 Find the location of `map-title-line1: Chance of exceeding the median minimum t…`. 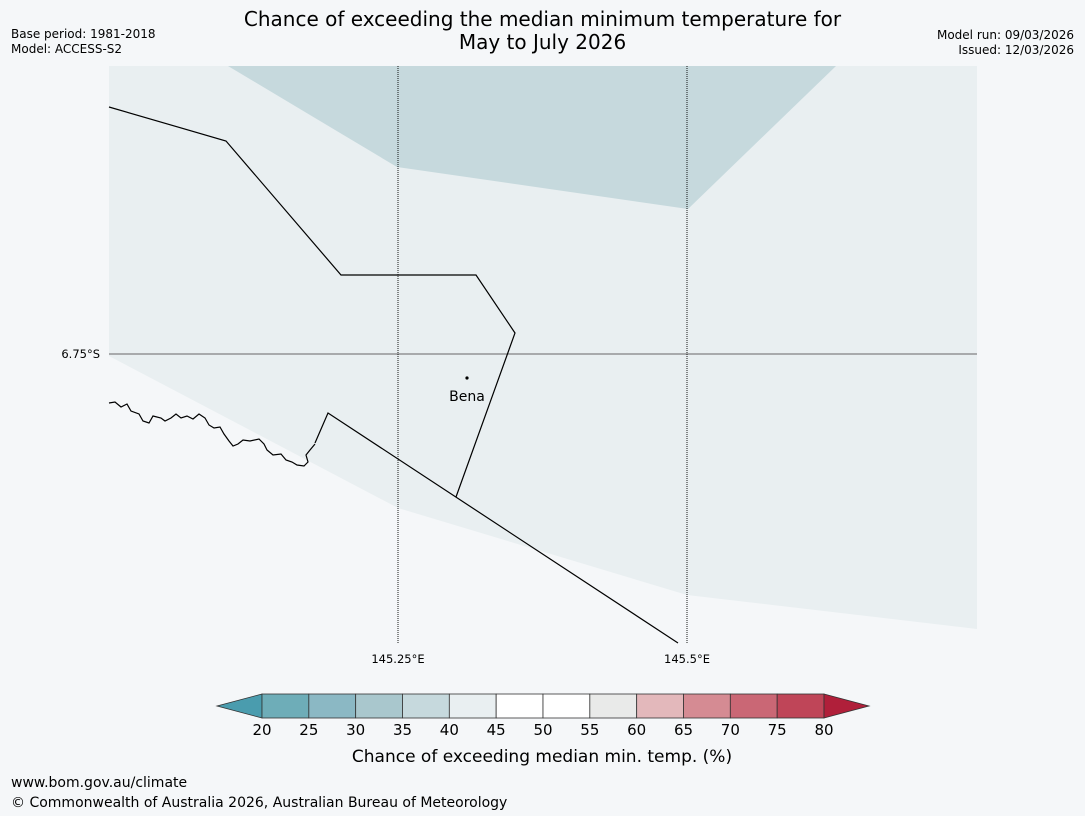

map-title-line1: Chance of exceeding the median minimum t… is located at coordinates (542, 19).